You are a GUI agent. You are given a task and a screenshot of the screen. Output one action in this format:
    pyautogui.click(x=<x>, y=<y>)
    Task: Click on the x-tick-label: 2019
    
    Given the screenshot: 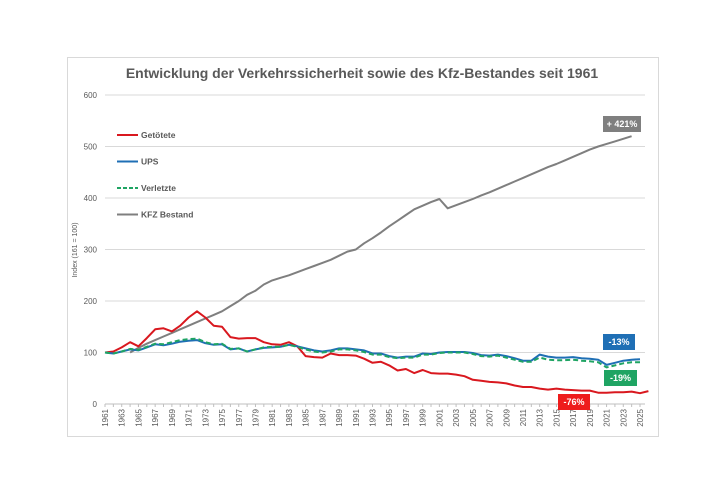 What is the action you would take?
    pyautogui.click(x=590, y=417)
    